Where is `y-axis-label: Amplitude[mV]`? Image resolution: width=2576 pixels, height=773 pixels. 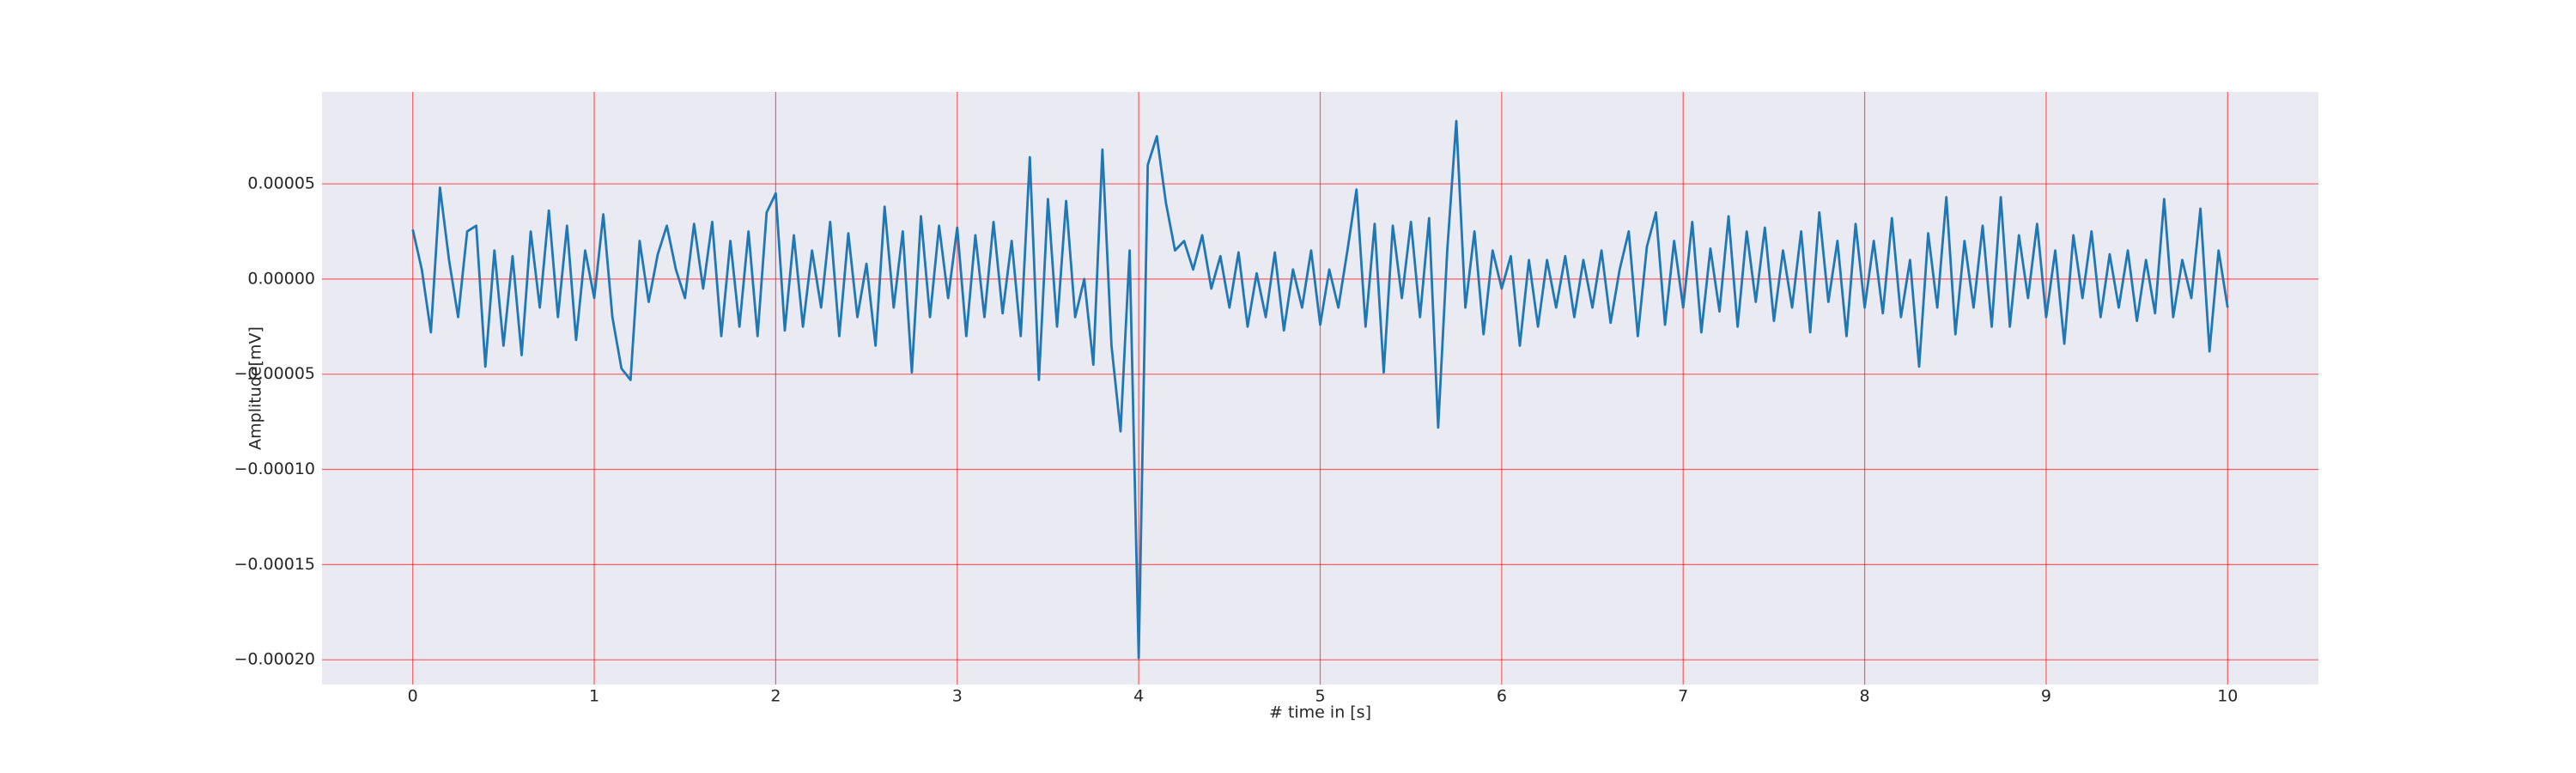
y-axis-label: Amplitude[mV] is located at coordinates (255, 388).